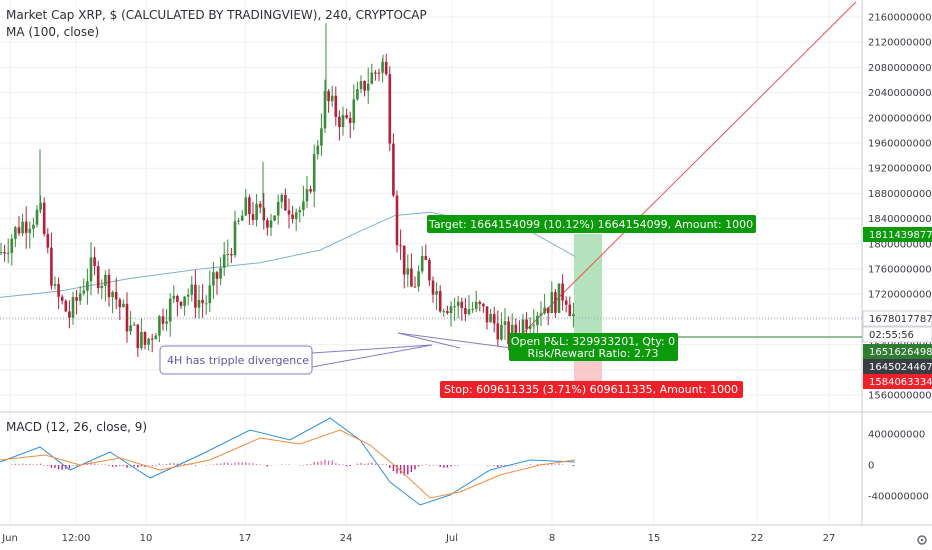 The height and width of the screenshot is (550, 932). Describe the element at coordinates (53, 32) in the screenshot. I see `ma-legend: MA (100, close)` at that location.